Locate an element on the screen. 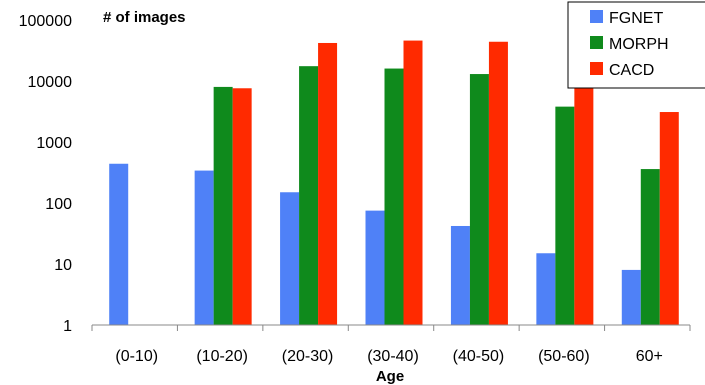 The image size is (705, 385). y-tick-label: 100 is located at coordinates (58, 204).